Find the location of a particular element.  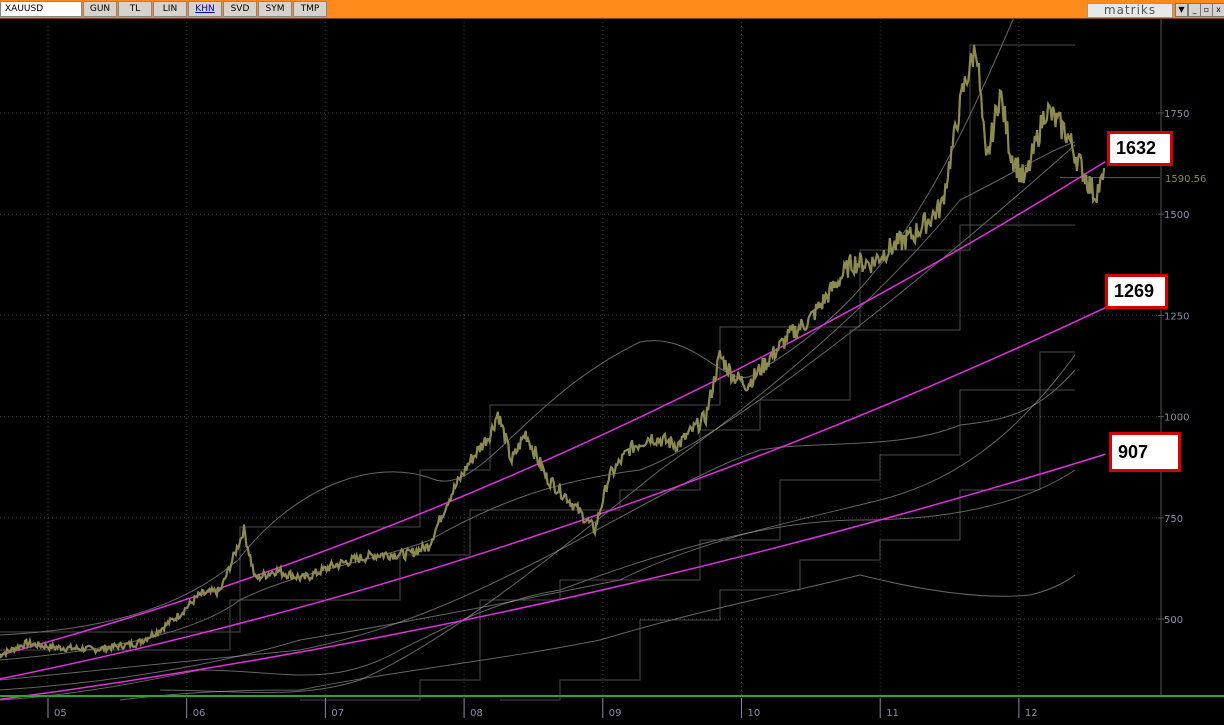

minimize-icon: _ is located at coordinates (1194, 10).